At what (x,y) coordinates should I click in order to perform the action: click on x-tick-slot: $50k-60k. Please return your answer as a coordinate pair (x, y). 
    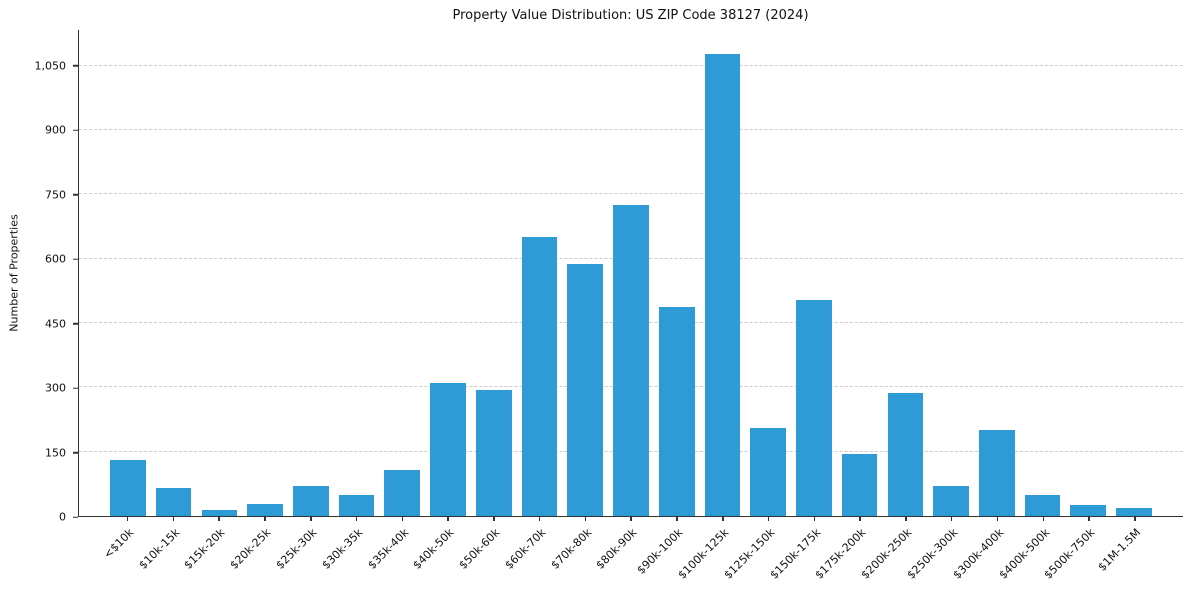
    Looking at the image, I should click on (486, 553).